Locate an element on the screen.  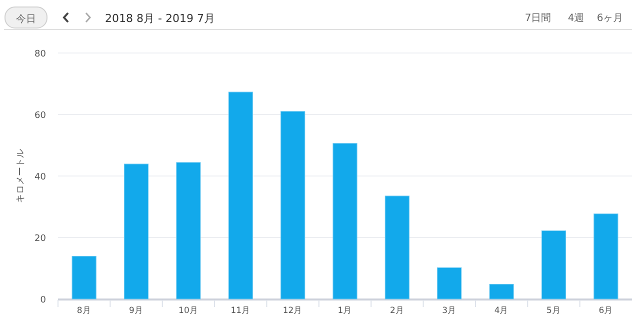
x-tick-label: 9月 is located at coordinates (136, 311).